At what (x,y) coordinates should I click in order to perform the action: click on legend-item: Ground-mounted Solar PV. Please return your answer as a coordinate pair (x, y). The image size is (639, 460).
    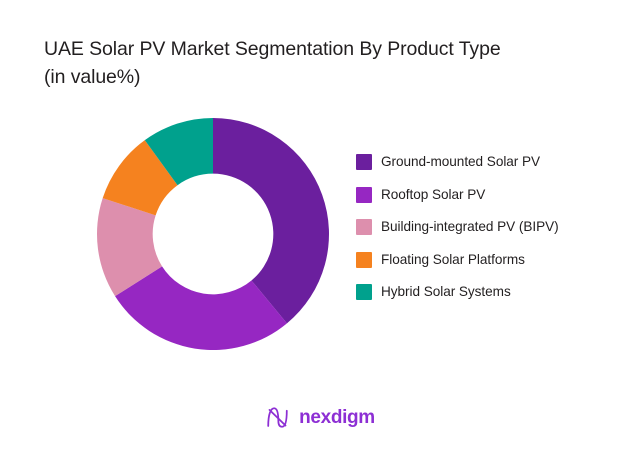
    Looking at the image, I should click on (491, 162).